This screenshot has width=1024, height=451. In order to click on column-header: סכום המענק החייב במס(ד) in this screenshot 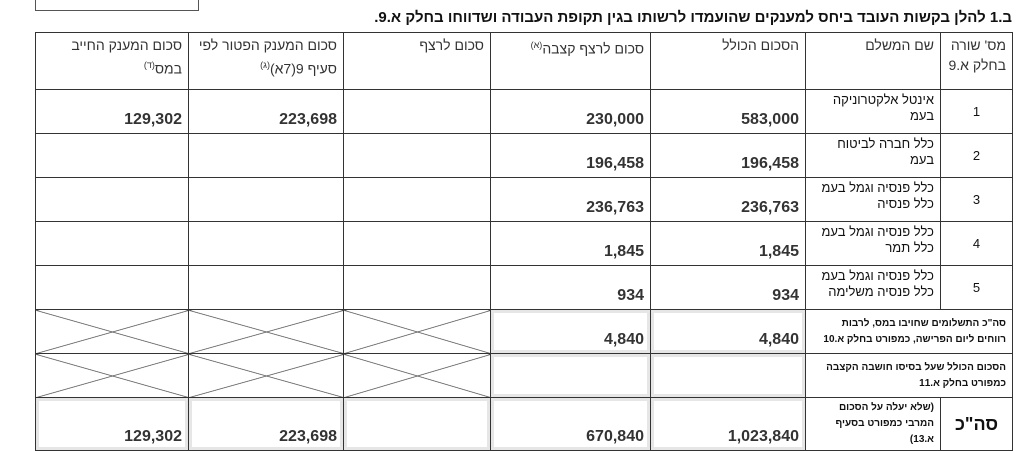, I will do `click(112, 61)`.